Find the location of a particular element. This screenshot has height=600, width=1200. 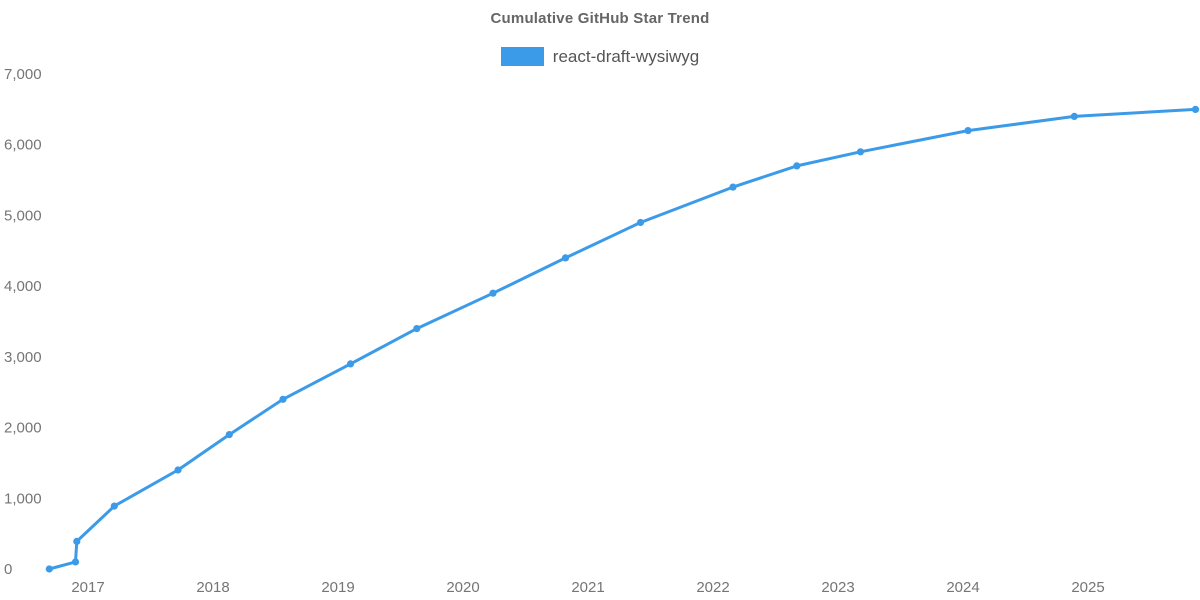

y-tick-label: 7,000 is located at coordinates (23, 74).